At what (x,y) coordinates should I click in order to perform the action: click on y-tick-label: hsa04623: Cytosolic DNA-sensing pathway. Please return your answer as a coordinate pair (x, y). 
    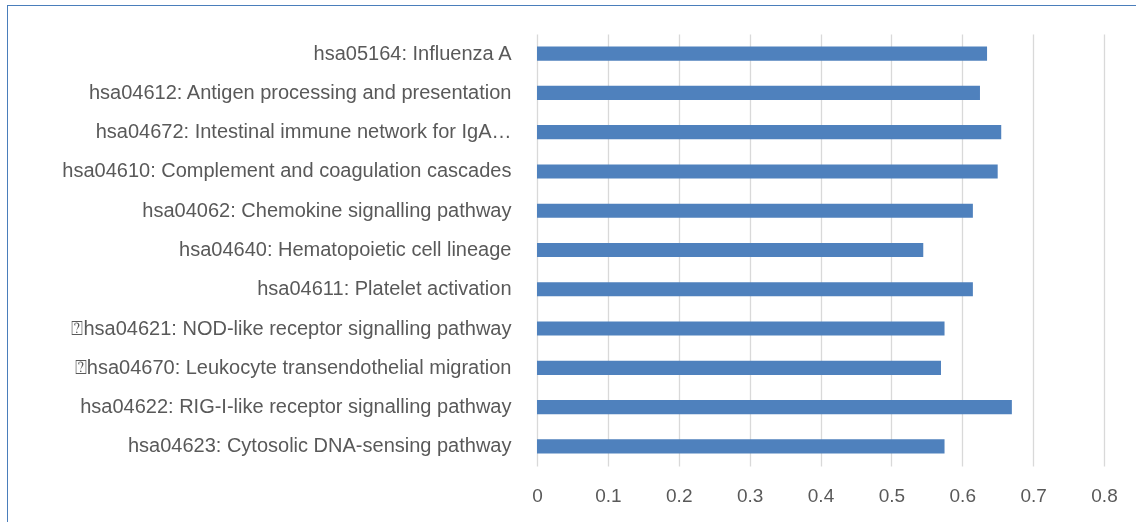
    Looking at the image, I should click on (319, 445).